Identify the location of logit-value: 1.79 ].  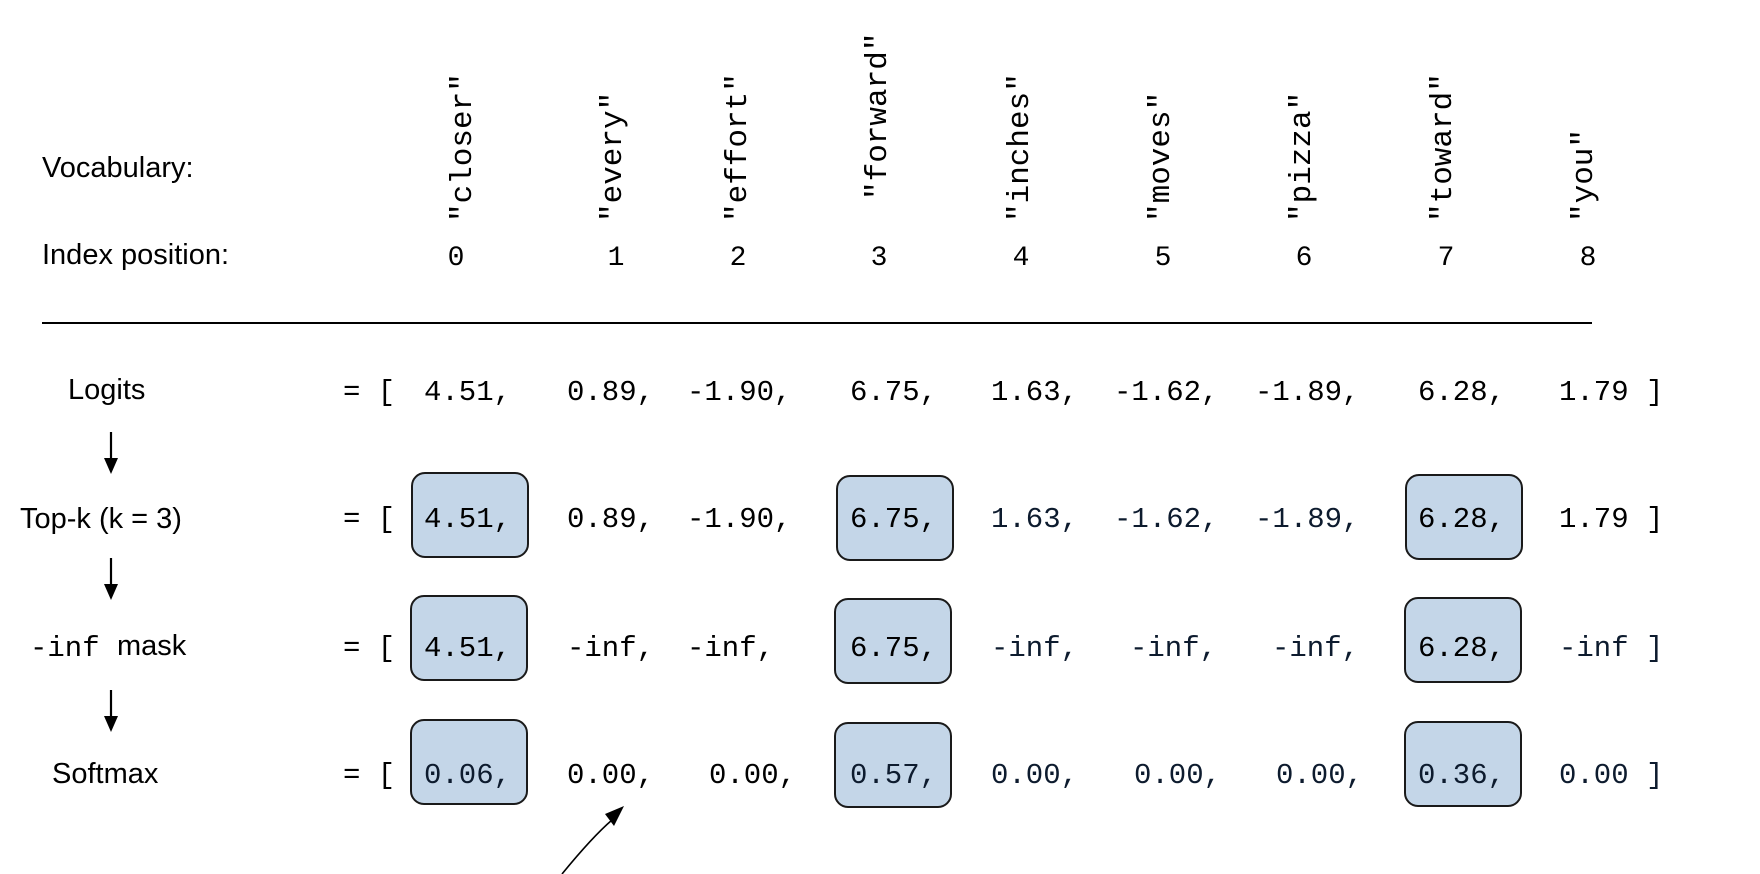
(1611, 392).